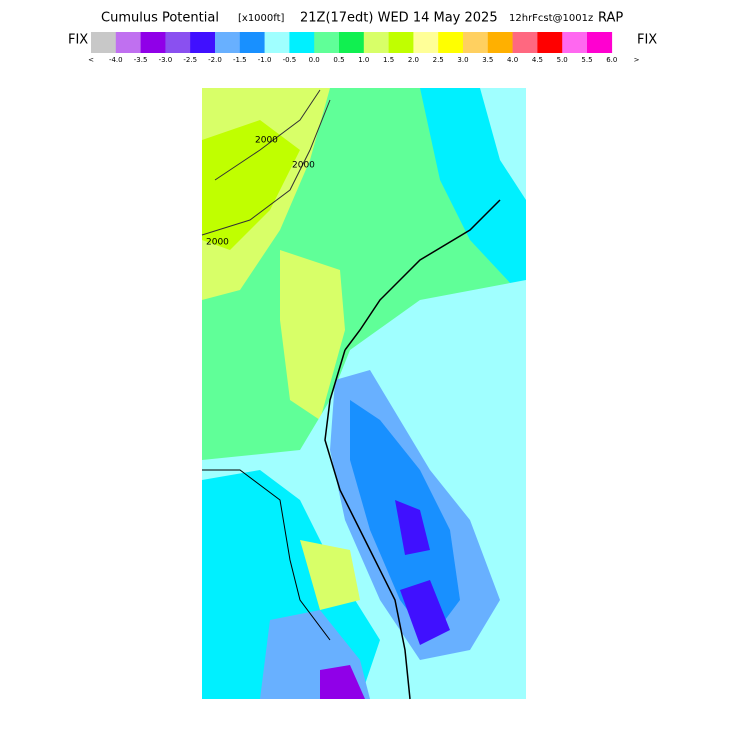 This screenshot has width=729, height=733. What do you see at coordinates (141, 60) in the screenshot?
I see `color-label: -3.5` at bounding box center [141, 60].